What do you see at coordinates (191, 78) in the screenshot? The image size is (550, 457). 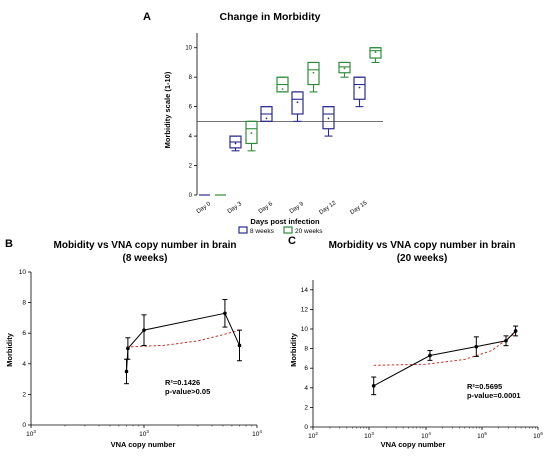 I see `panel-a-y-tick-label: 8` at bounding box center [191, 78].